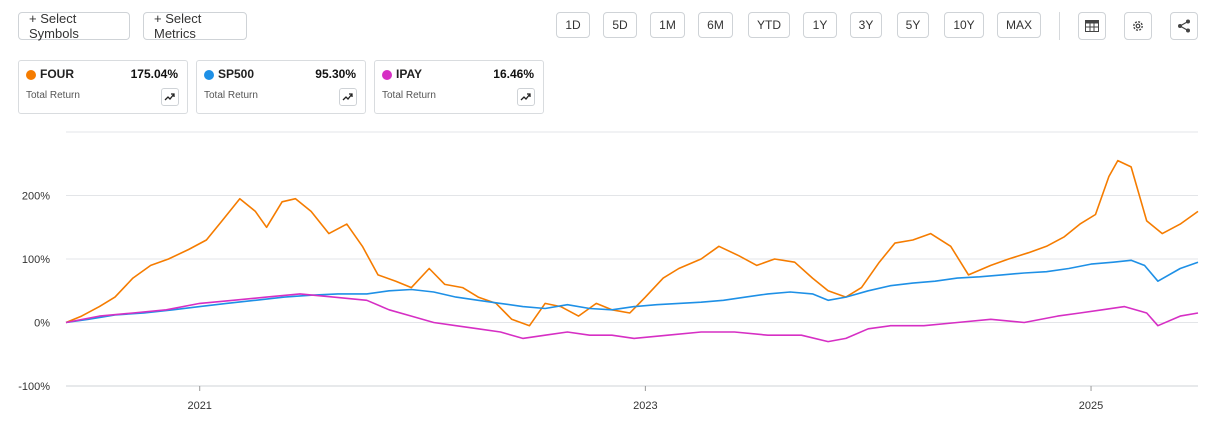 This screenshot has width=1219, height=441. I want to click on y-tick-label: -100%, so click(34, 387).